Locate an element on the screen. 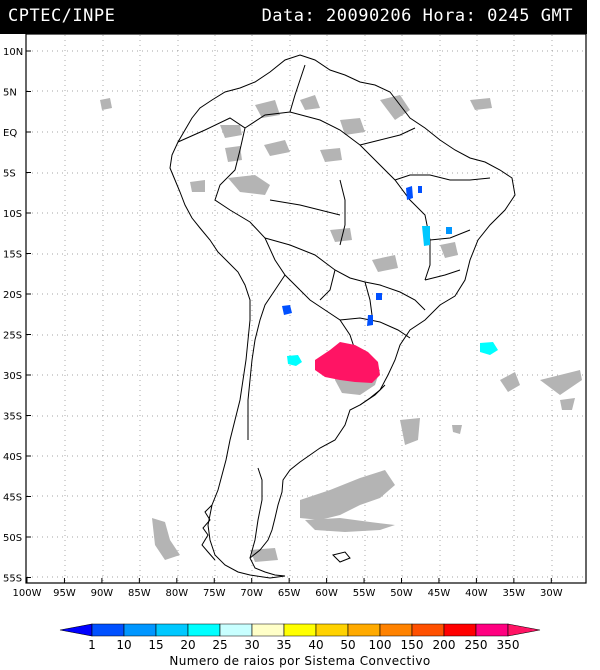  lon-label: 45W is located at coordinates (439, 593).